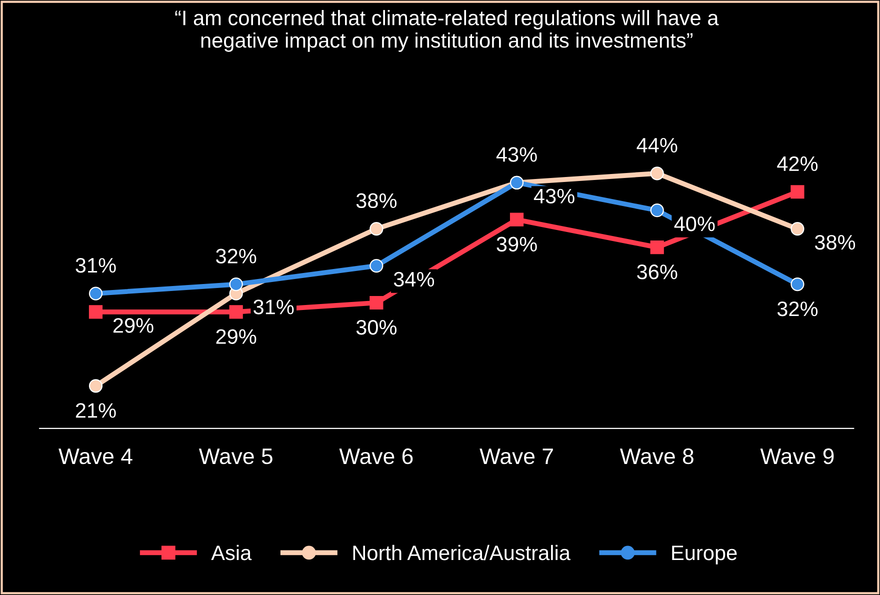 The height and width of the screenshot is (595, 880). Describe the element at coordinates (95, 456) in the screenshot. I see `x-tick-label: Wave 4` at that location.